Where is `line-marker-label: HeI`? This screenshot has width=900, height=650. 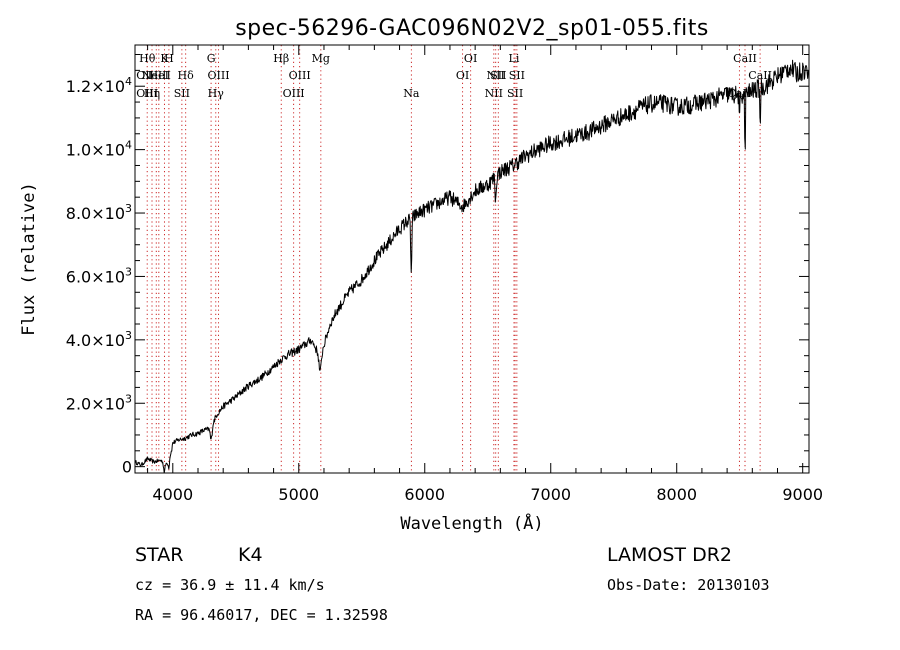 line-marker-label: HeI is located at coordinates (159, 75).